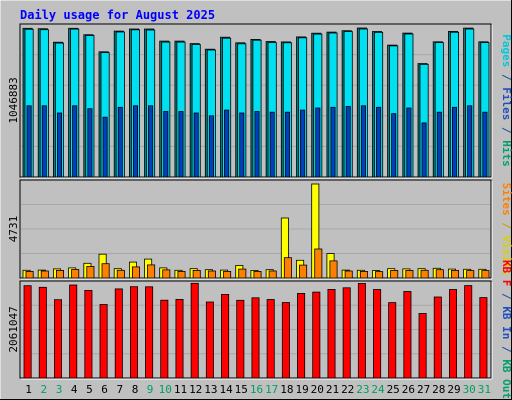 The height and width of the screenshot is (400, 512). Describe the element at coordinates (286, 389) in the screenshot. I see `x-label-day-18: 18` at that location.